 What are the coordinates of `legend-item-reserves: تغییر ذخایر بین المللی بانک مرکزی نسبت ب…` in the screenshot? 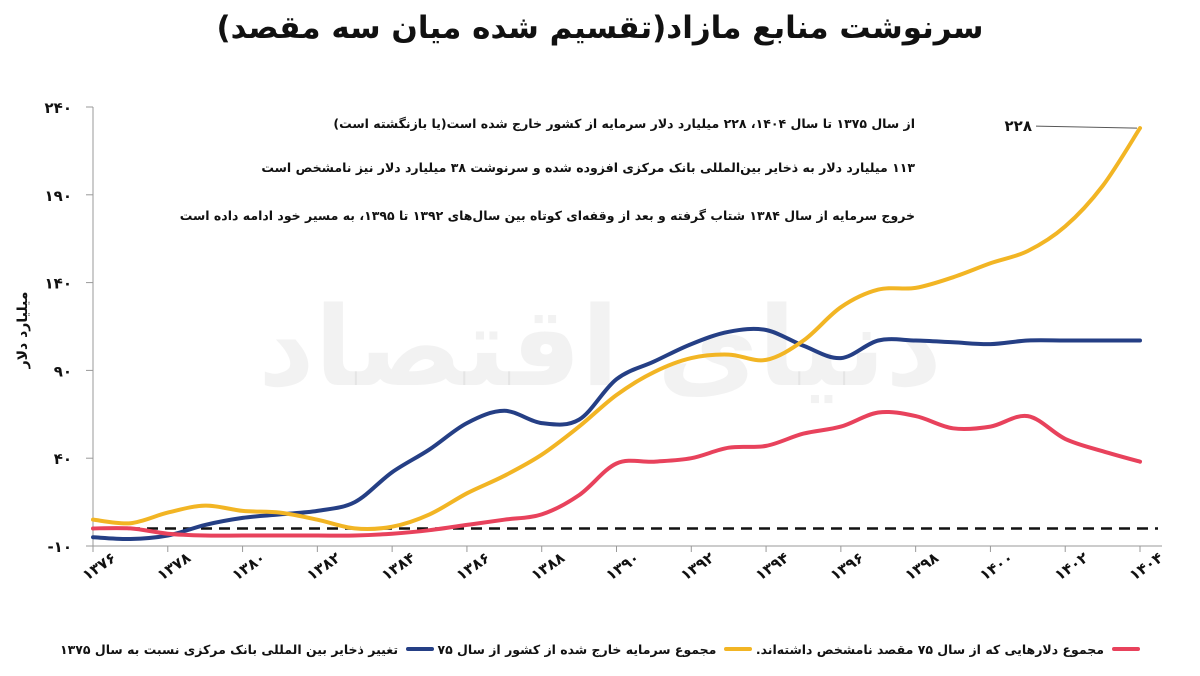 It's located at (247, 649).